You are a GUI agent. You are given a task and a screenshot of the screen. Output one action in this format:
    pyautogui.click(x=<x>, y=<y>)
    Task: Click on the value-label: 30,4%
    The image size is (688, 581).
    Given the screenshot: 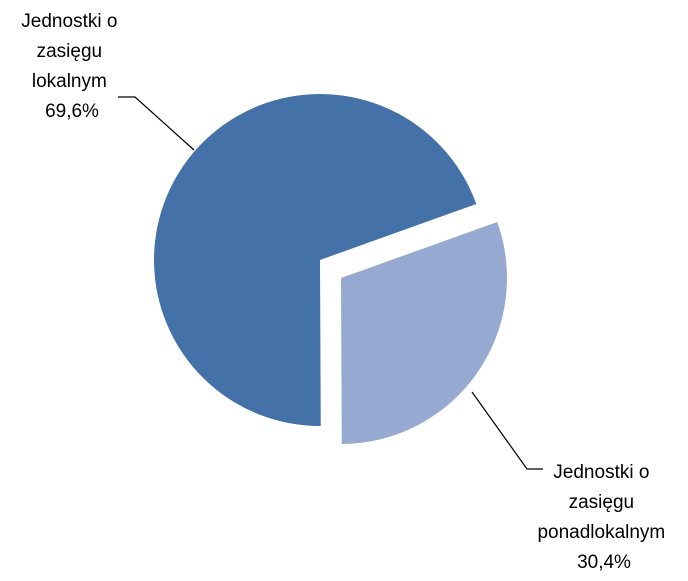 What is the action you would take?
    pyautogui.click(x=604, y=562)
    